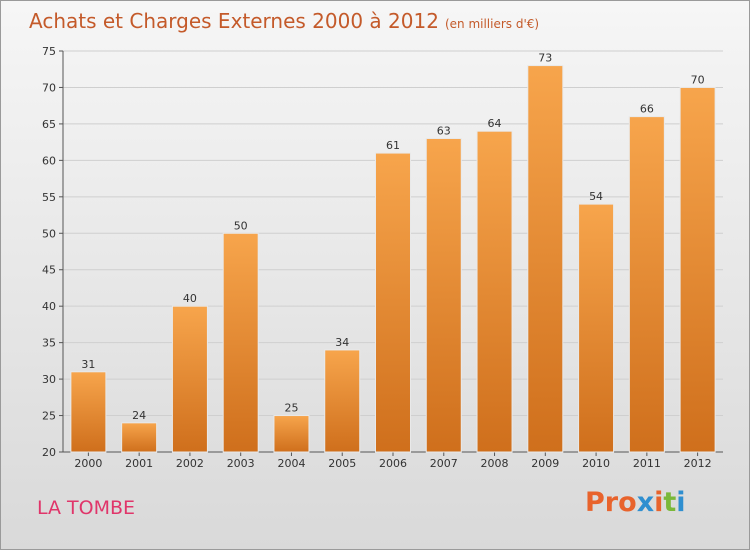  What do you see at coordinates (342, 463) in the screenshot?
I see `x-tick-label-2005: 2005` at bounding box center [342, 463].